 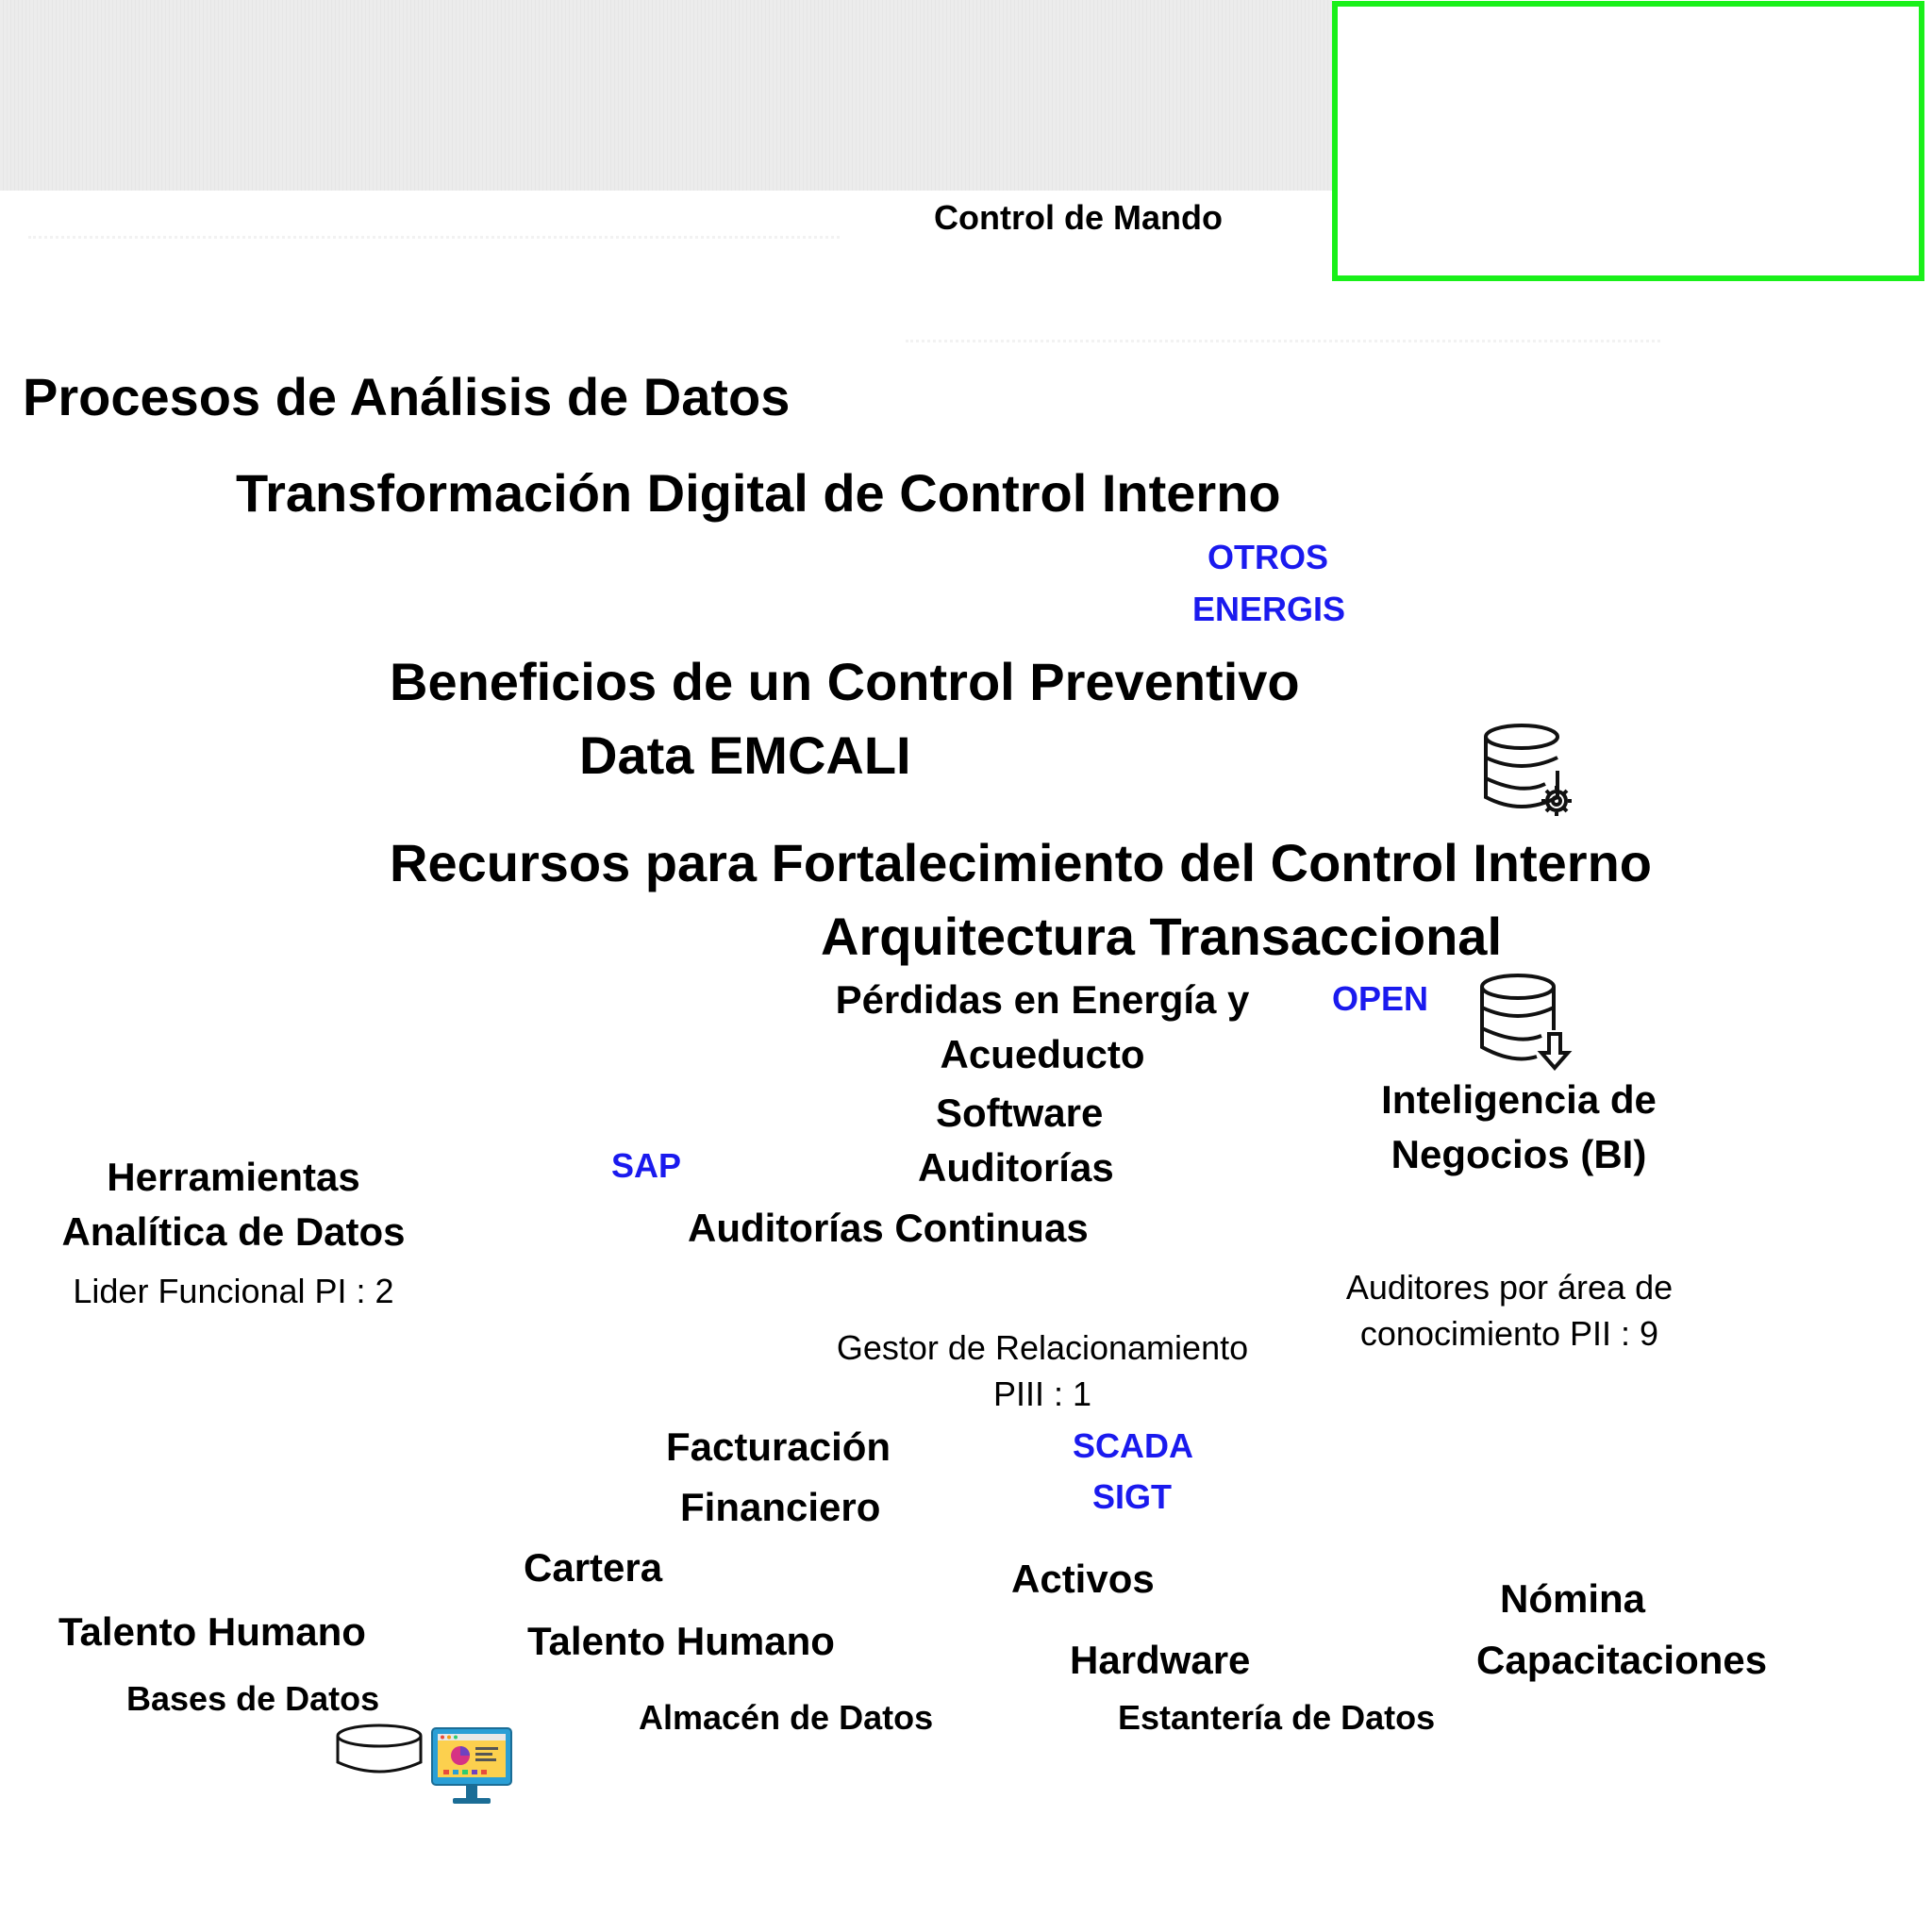 I want to click on control-de-mando-label: Control de Mando, so click(x=1079, y=217).